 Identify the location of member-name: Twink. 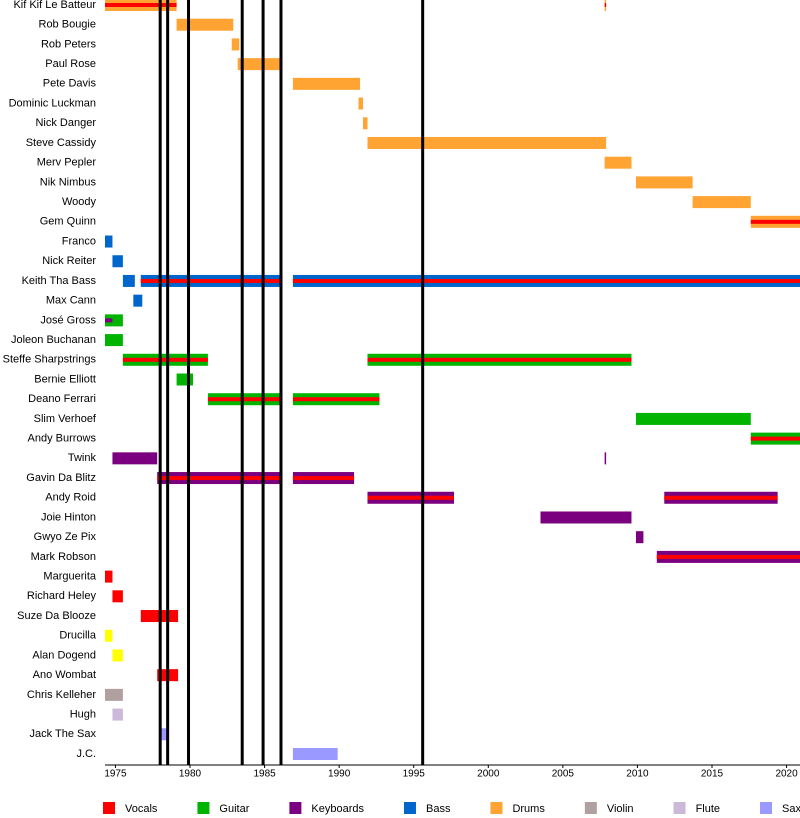
(82, 458).